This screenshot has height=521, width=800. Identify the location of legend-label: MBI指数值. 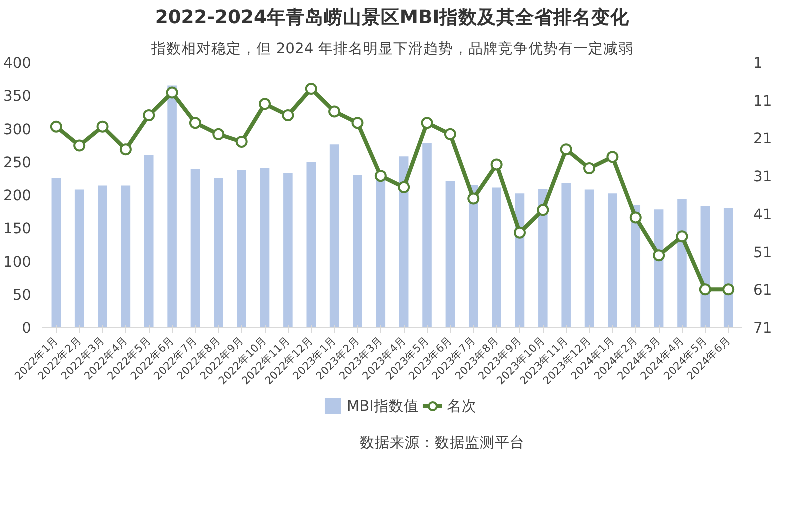
(383, 406).